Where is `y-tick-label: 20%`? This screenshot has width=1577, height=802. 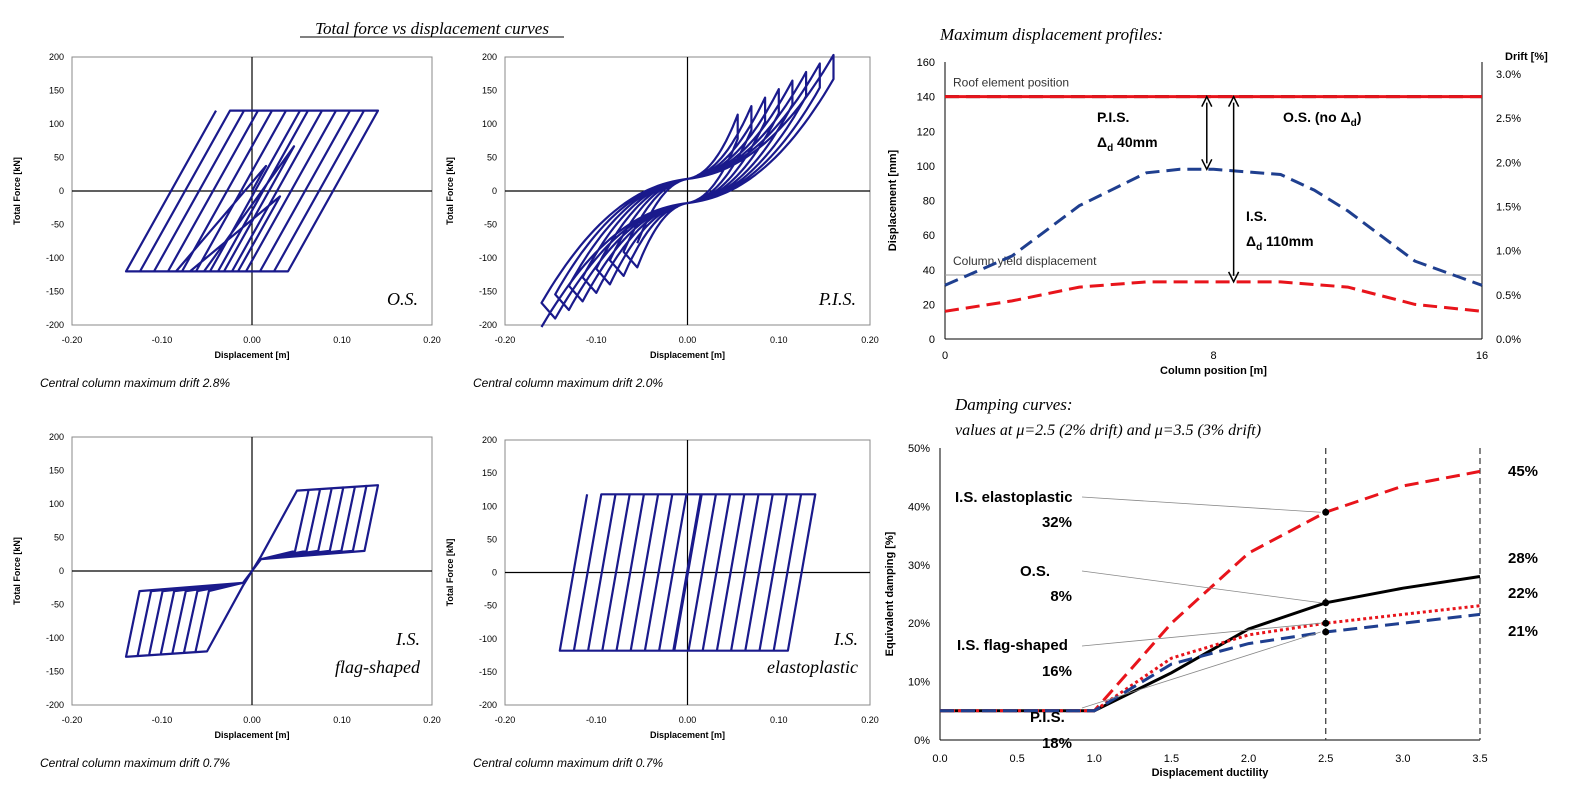 y-tick-label: 20% is located at coordinates (919, 624).